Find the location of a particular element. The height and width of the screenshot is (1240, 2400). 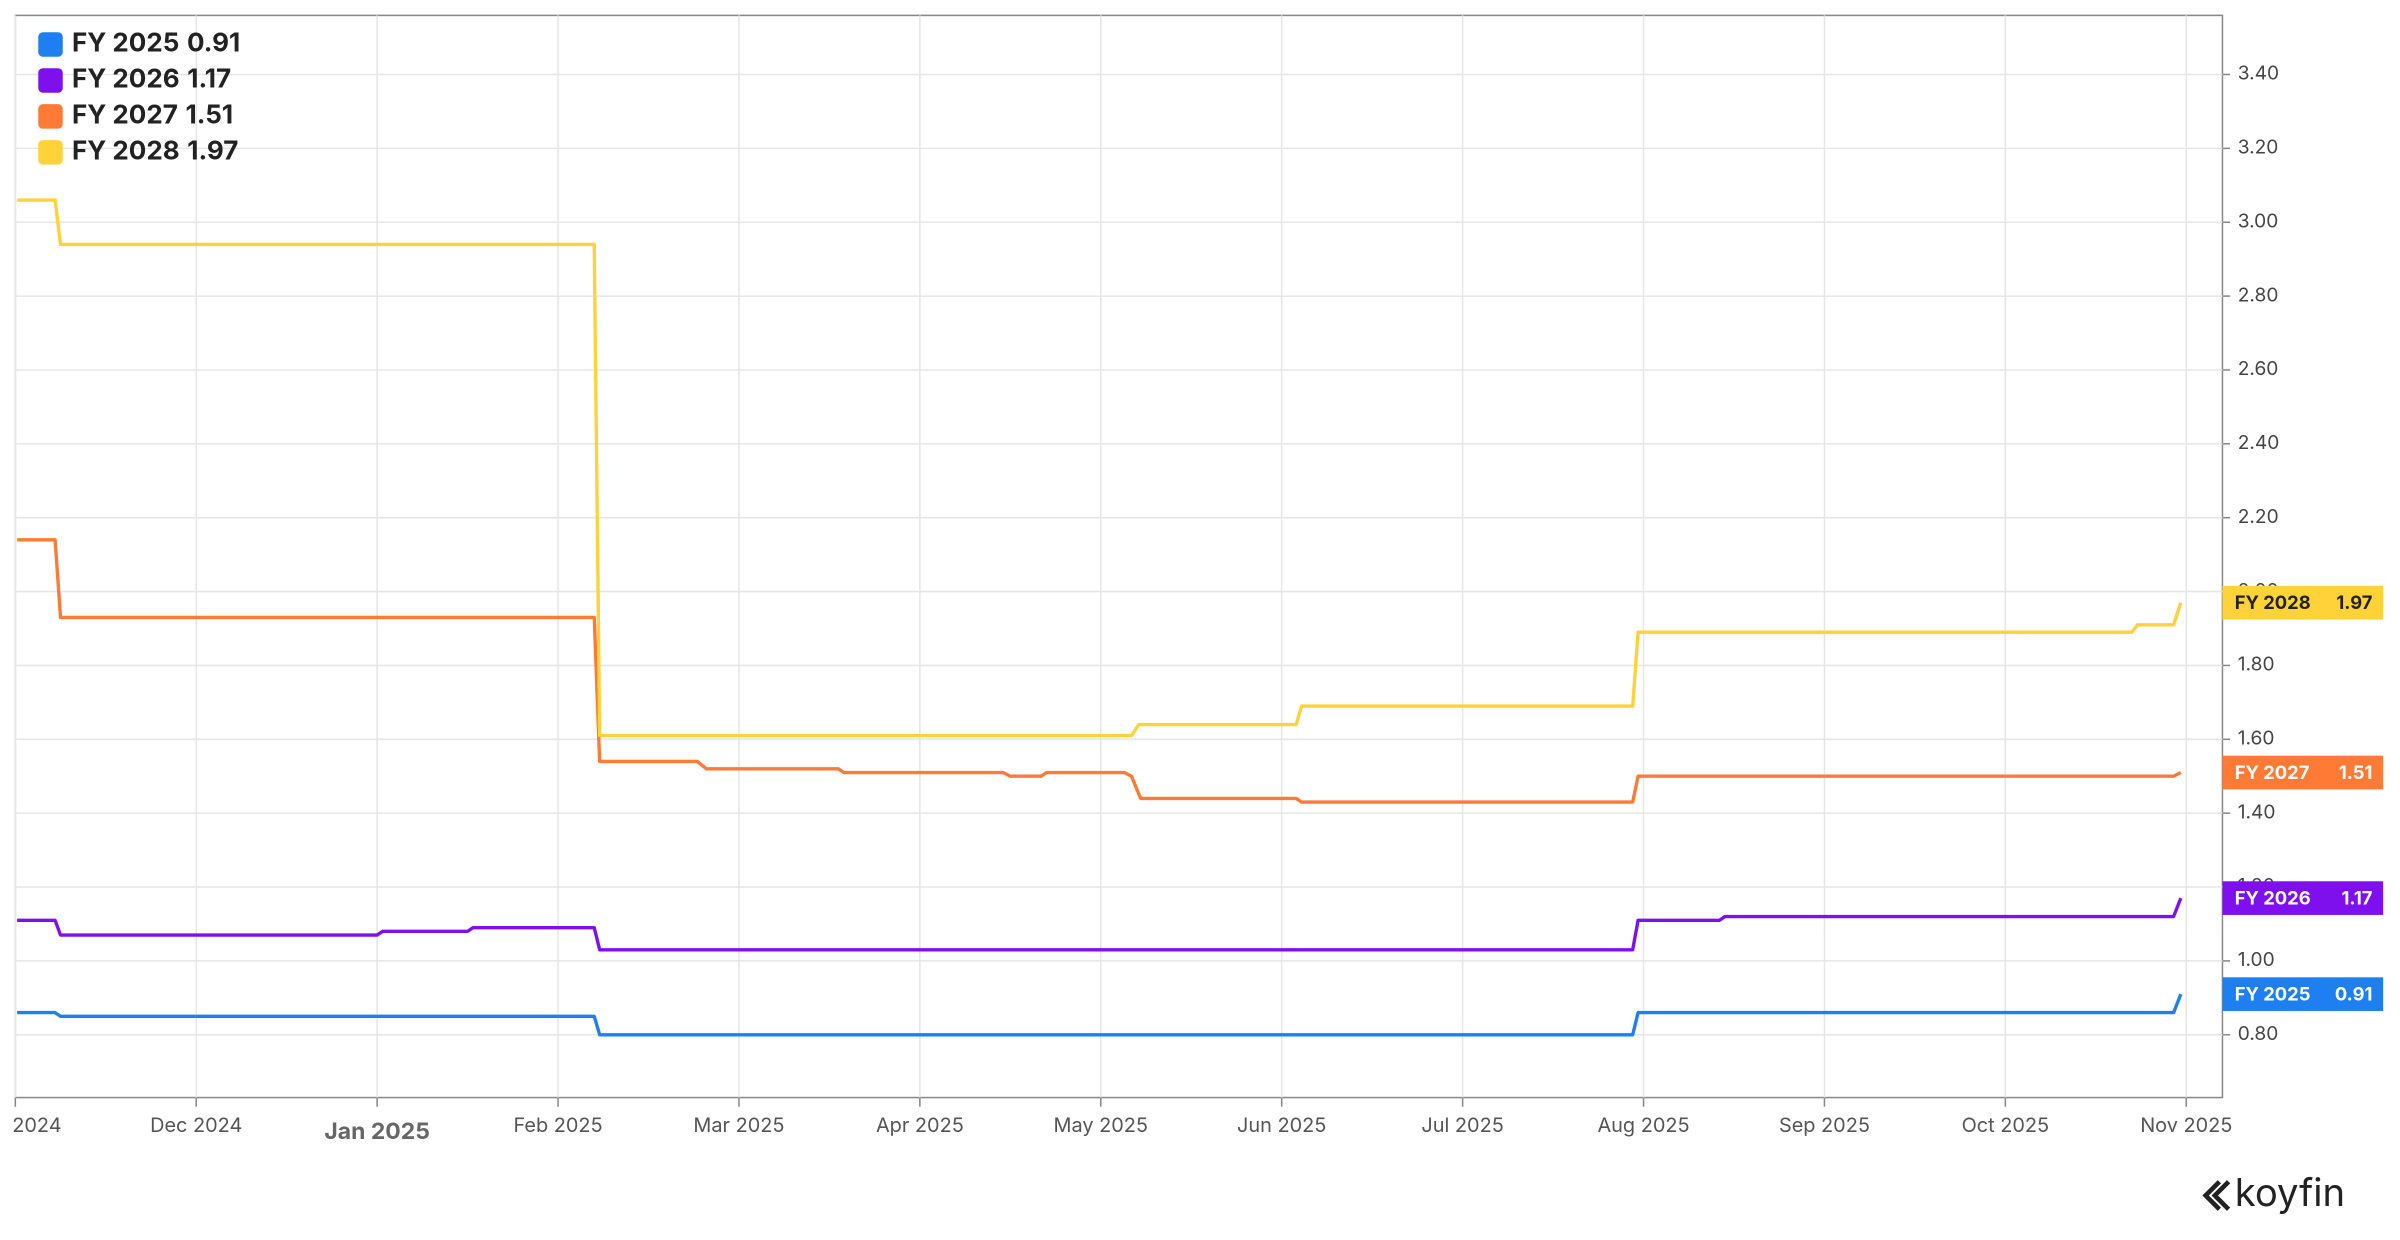

value-tag-name: FY 2025 is located at coordinates (2273, 995).